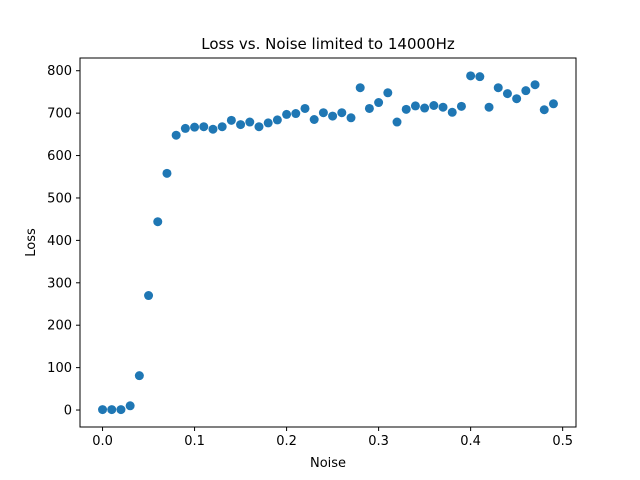 Image resolution: width=640 pixels, height=480 pixels. I want to click on y-tick-label: 300, so click(59, 283).